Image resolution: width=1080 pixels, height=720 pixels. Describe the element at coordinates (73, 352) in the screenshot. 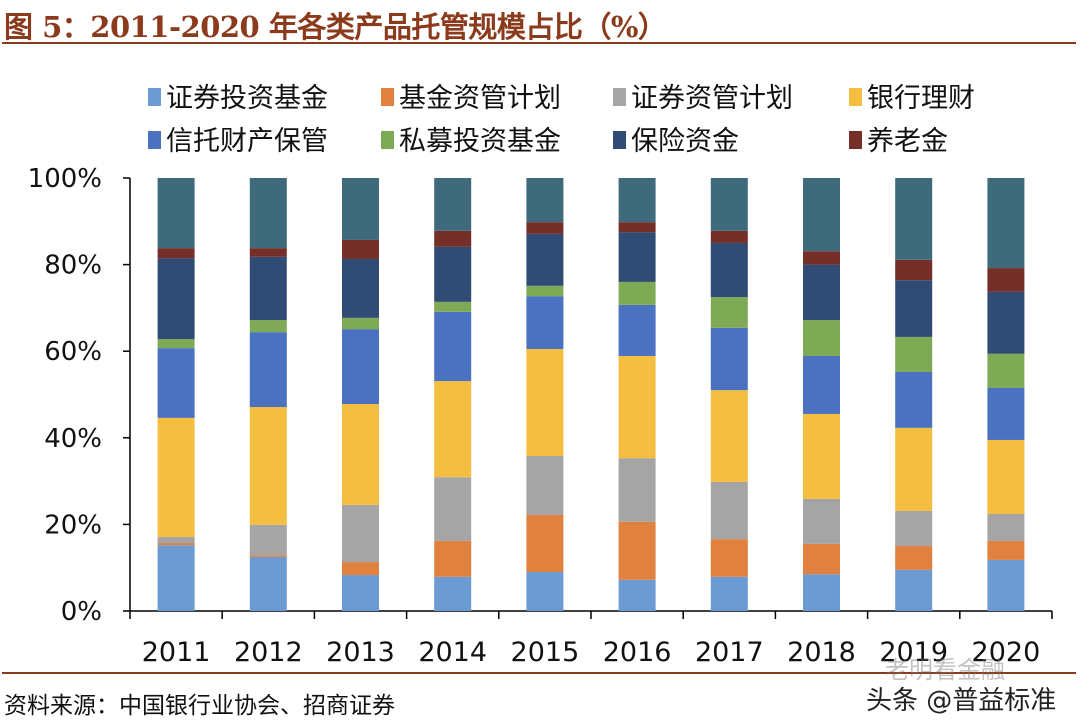

I see `y-tick-label: 60%` at that location.